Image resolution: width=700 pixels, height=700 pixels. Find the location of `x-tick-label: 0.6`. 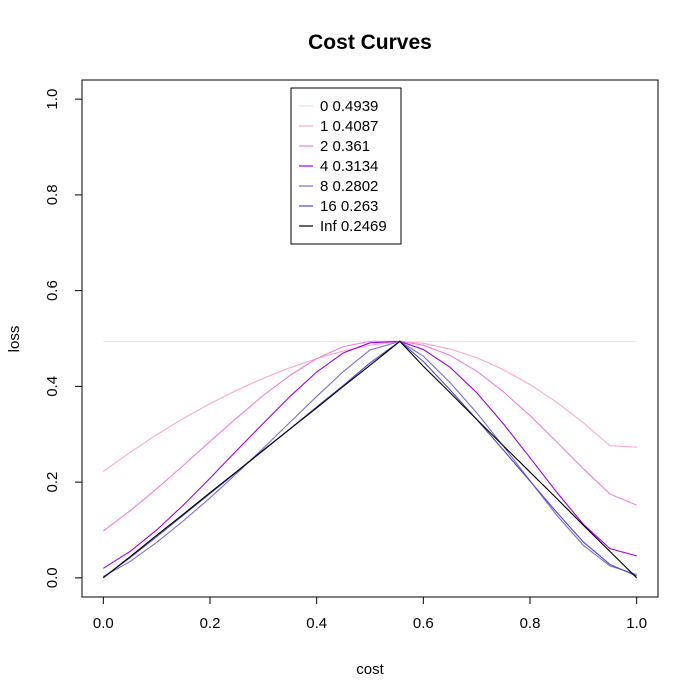

x-tick-label: 0.6 is located at coordinates (423, 623).